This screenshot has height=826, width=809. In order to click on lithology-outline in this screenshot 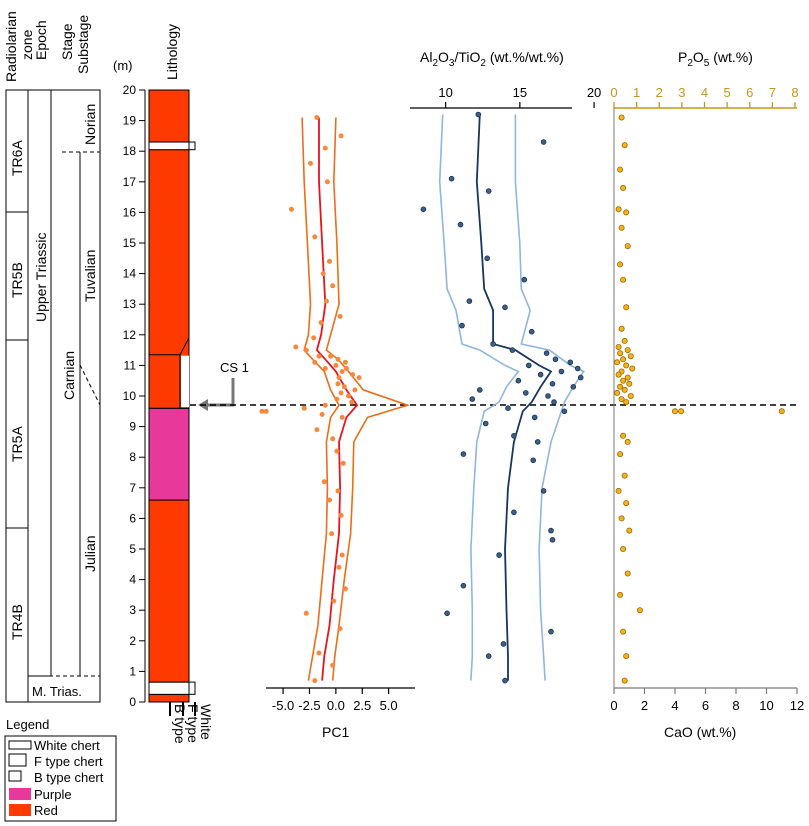, I will do `click(169, 396)`.